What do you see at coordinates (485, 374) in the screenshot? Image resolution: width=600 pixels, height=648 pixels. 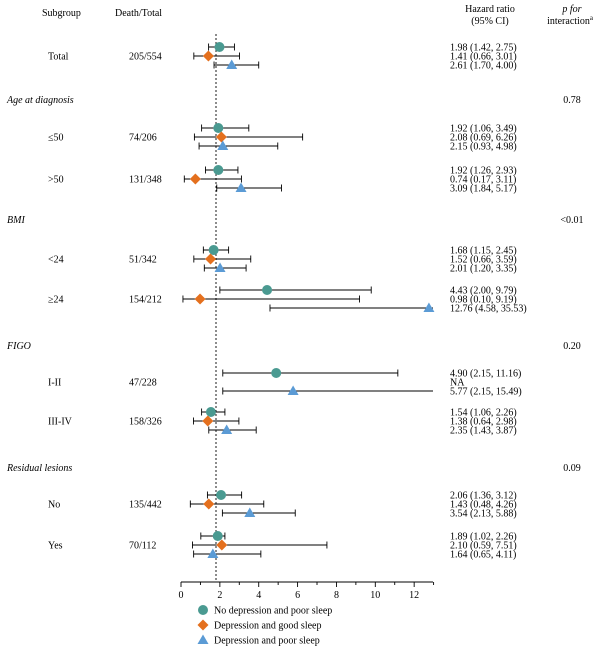 I see `hr-text: 4.90 (2.15, 11.16)` at bounding box center [485, 374].